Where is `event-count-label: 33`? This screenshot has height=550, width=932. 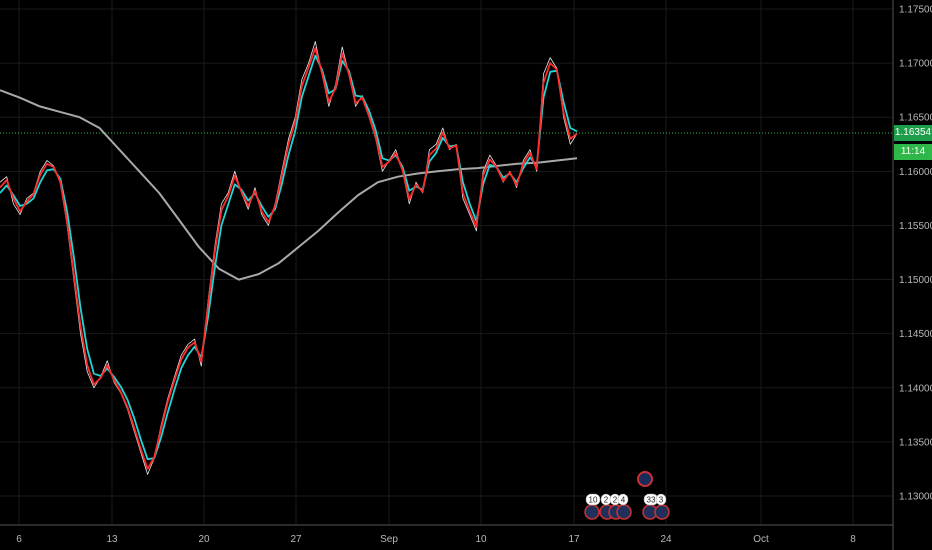
event-count-label: 33 is located at coordinates (651, 500).